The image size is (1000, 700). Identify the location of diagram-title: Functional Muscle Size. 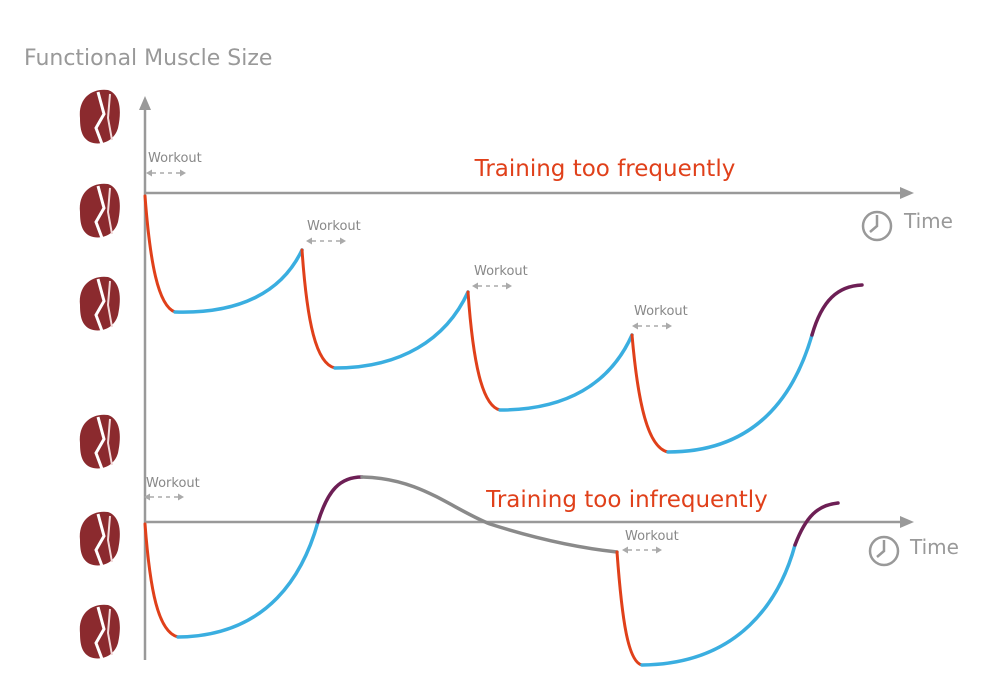
(148, 58).